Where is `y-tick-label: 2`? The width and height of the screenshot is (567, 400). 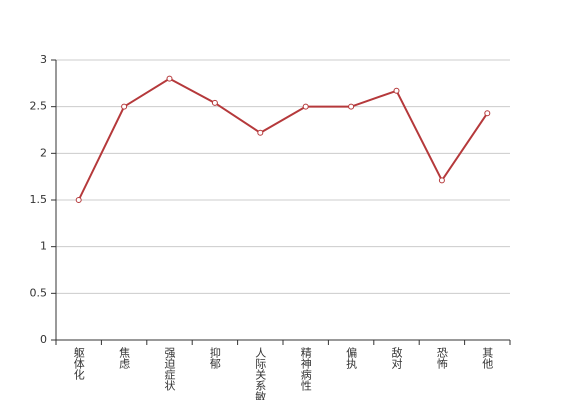 y-tick-label: 2 is located at coordinates (43, 152).